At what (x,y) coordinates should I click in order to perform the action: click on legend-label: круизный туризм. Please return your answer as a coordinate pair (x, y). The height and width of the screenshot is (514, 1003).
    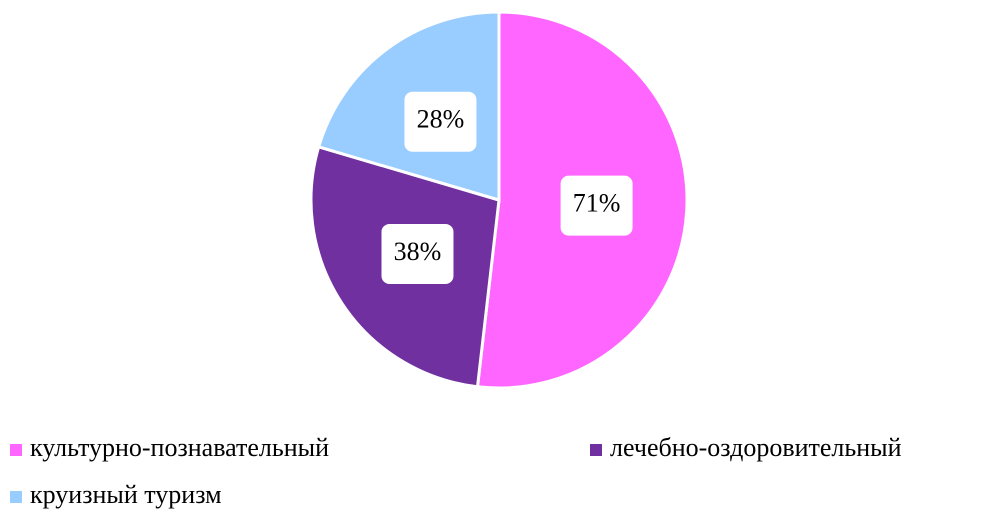
    Looking at the image, I should click on (126, 494).